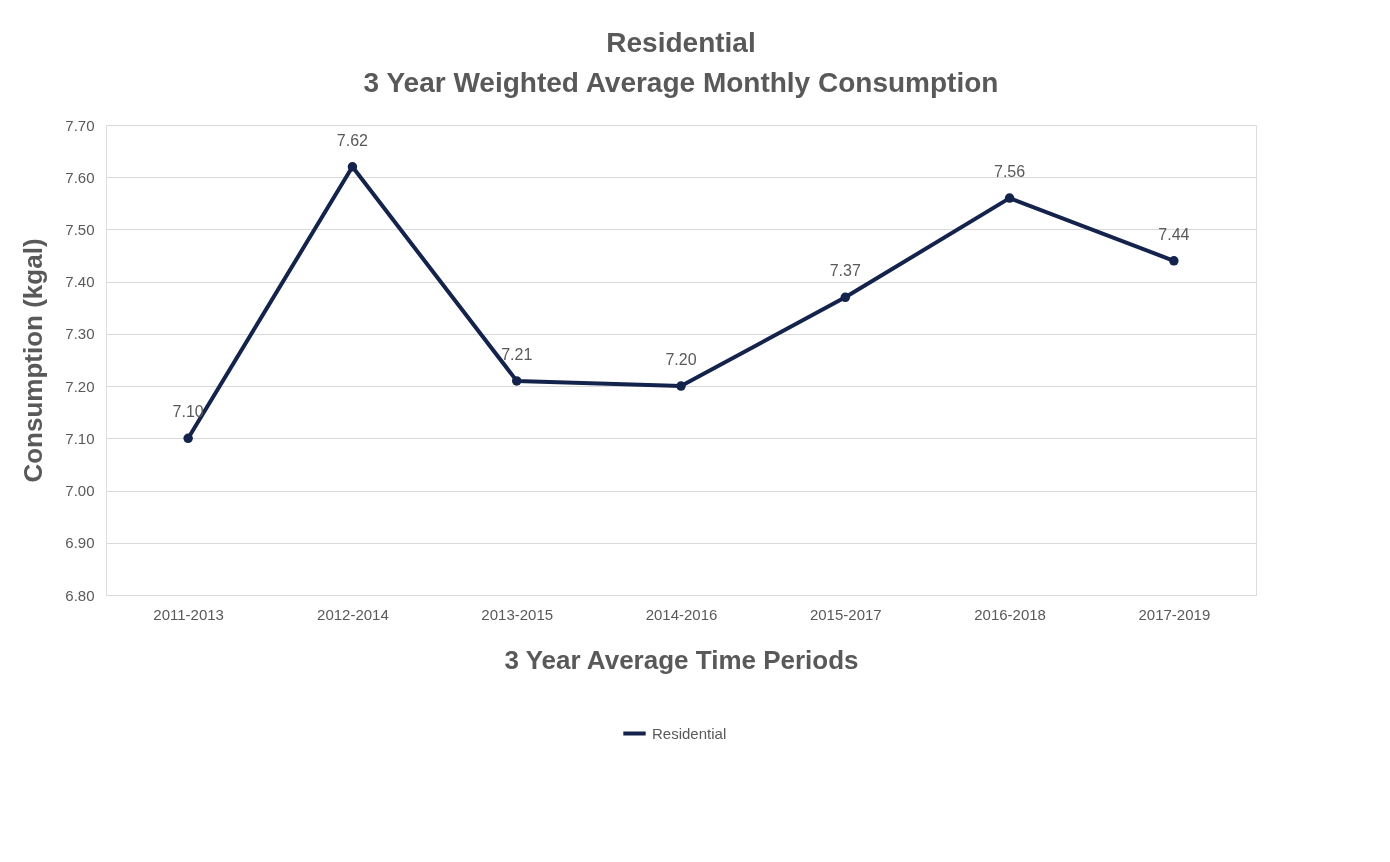 Image resolution: width=1390 pixels, height=862 pixels. What do you see at coordinates (352, 140) in the screenshot?
I see `data-label: 7.62` at bounding box center [352, 140].